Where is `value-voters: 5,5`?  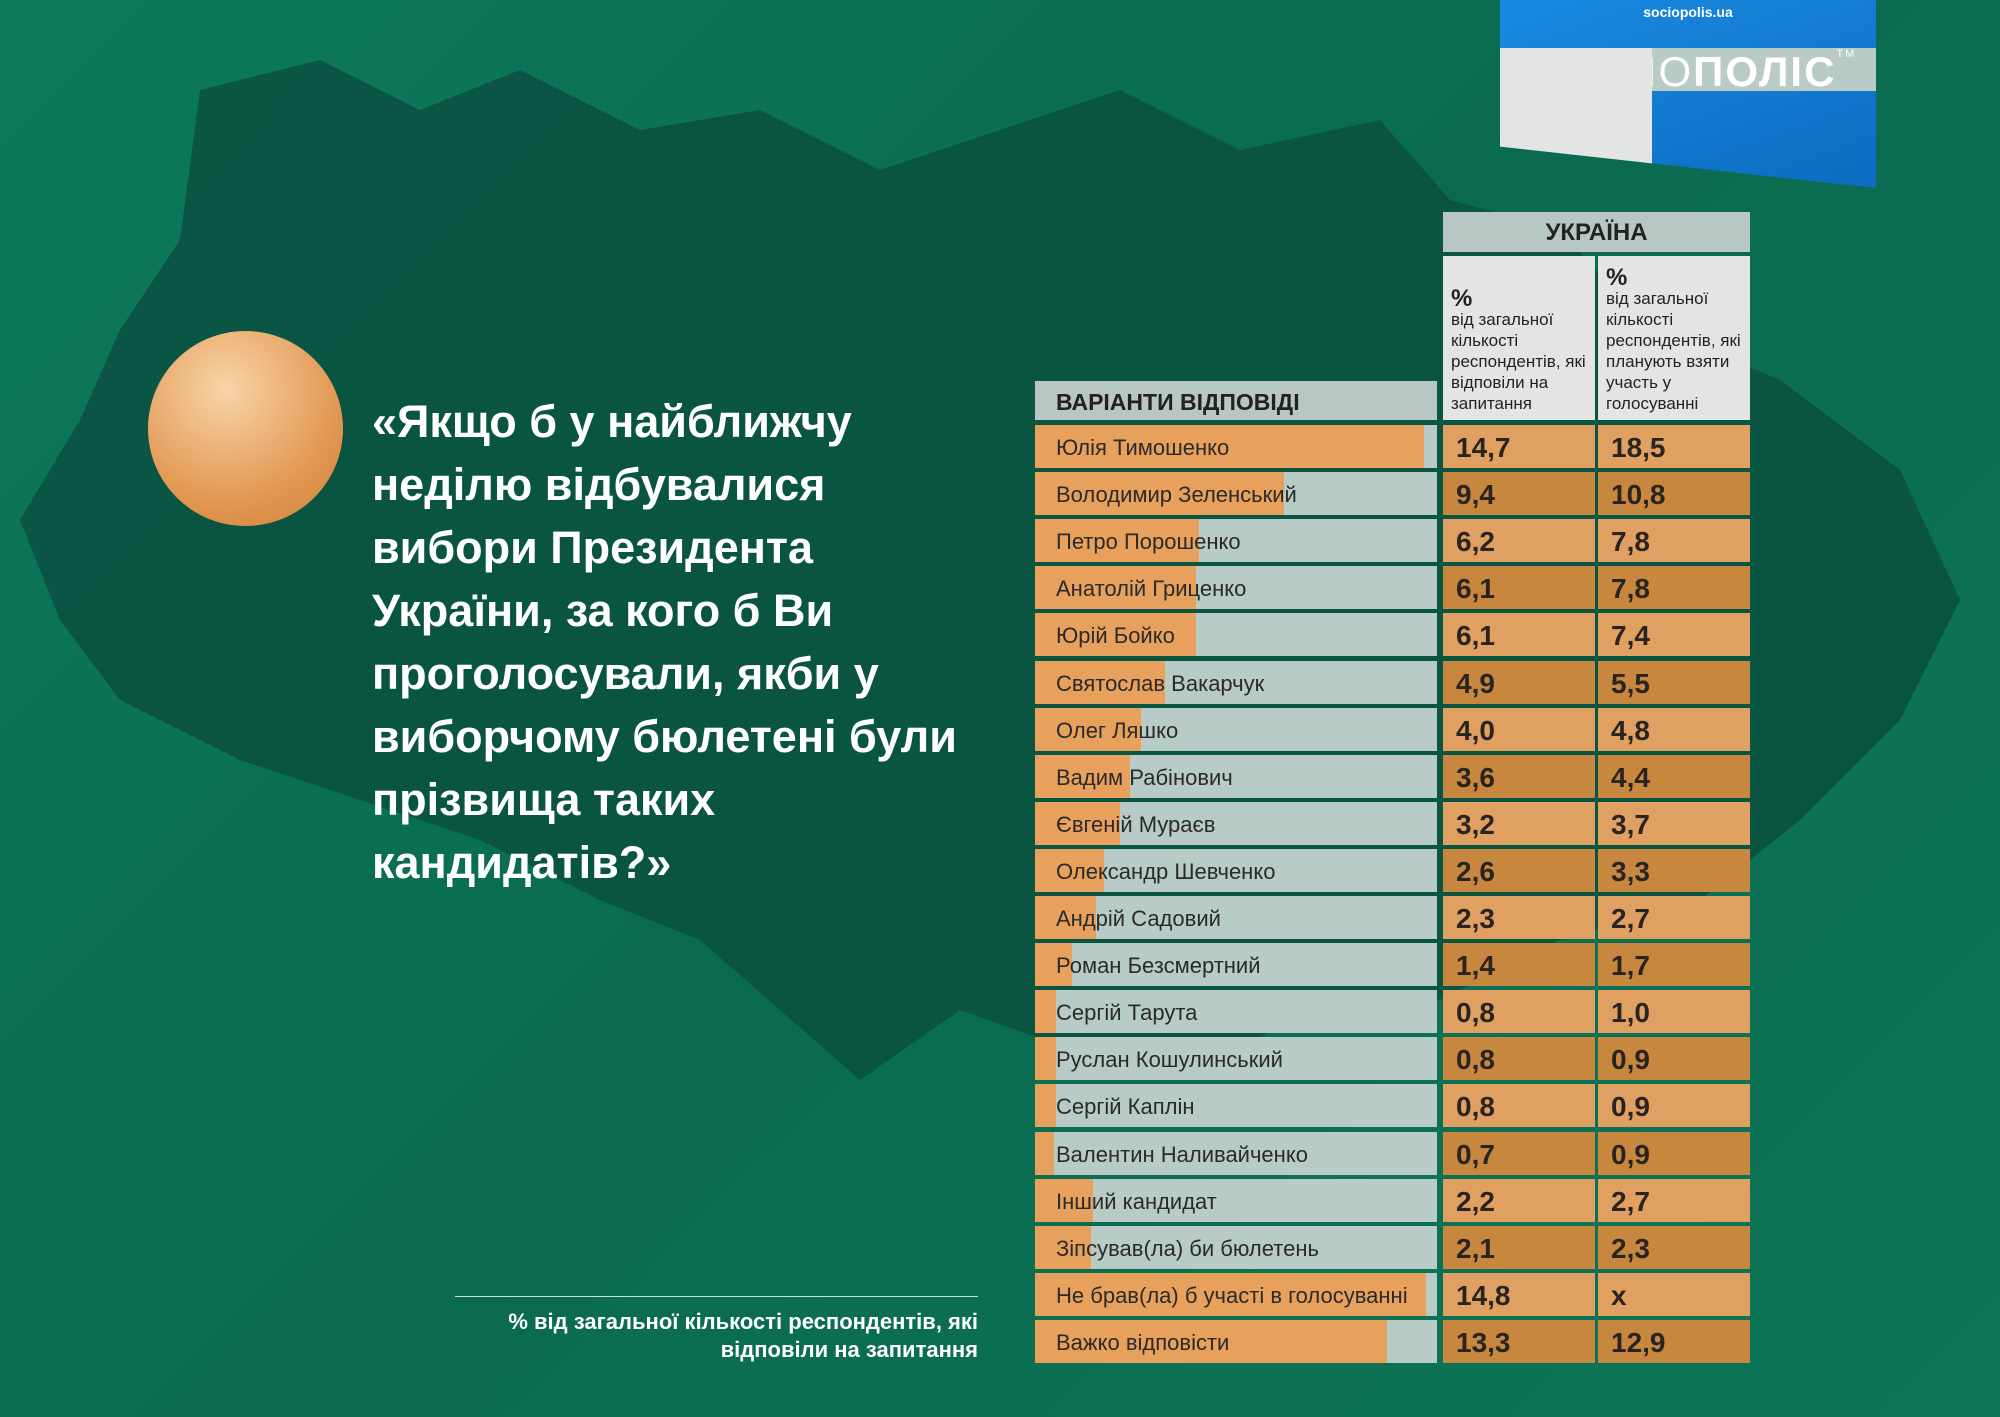 value-voters: 5,5 is located at coordinates (1674, 682).